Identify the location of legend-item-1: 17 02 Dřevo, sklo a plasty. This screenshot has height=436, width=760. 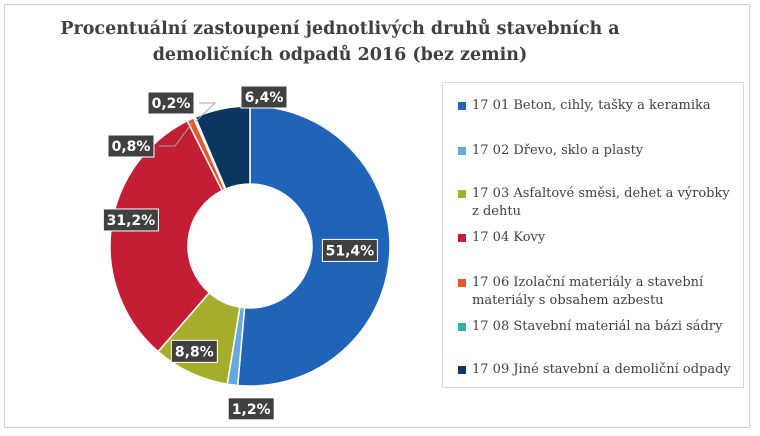
(599, 151).